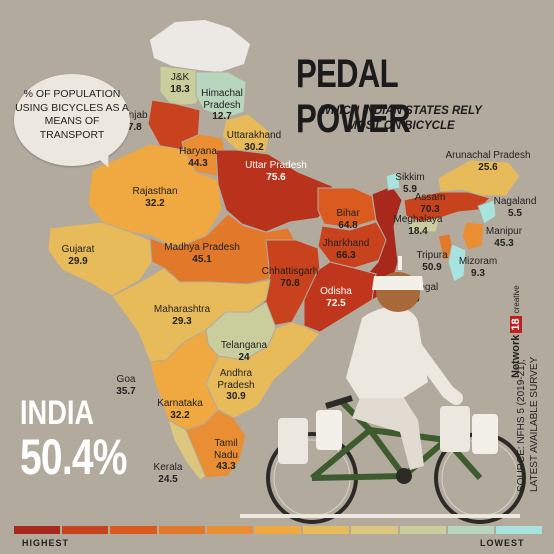 The image size is (554, 554). I want to click on state-name: Telangana, so click(244, 345).